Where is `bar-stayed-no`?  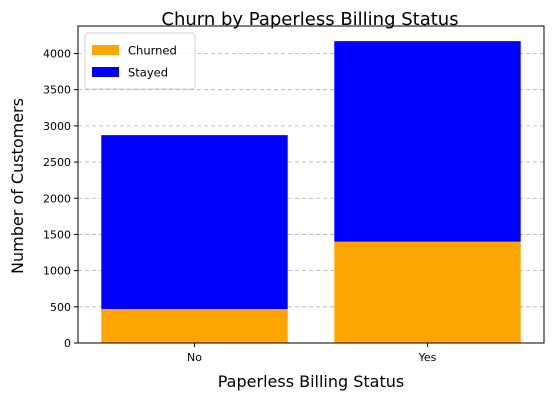
bar-stayed-no is located at coordinates (194, 222).